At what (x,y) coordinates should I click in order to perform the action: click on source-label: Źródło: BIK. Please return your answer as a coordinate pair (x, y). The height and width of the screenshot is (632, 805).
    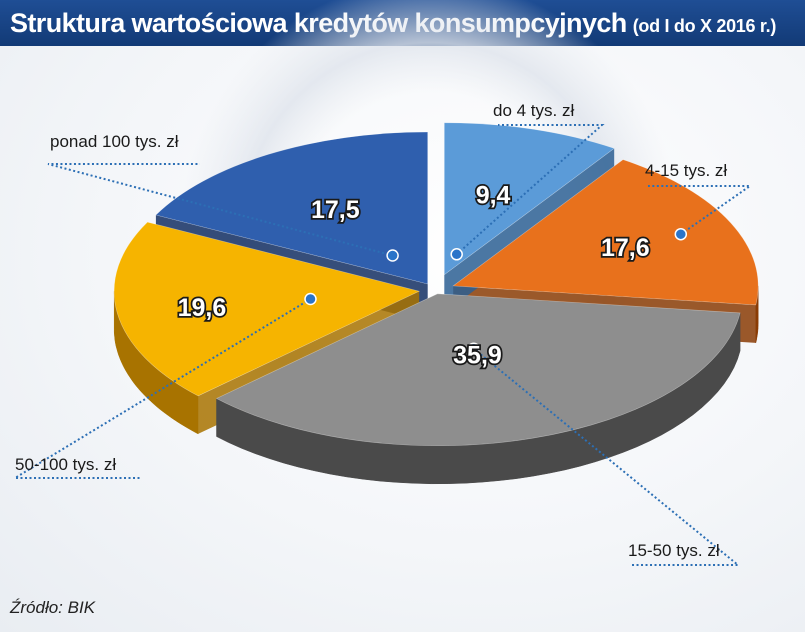
    Looking at the image, I should click on (53, 607).